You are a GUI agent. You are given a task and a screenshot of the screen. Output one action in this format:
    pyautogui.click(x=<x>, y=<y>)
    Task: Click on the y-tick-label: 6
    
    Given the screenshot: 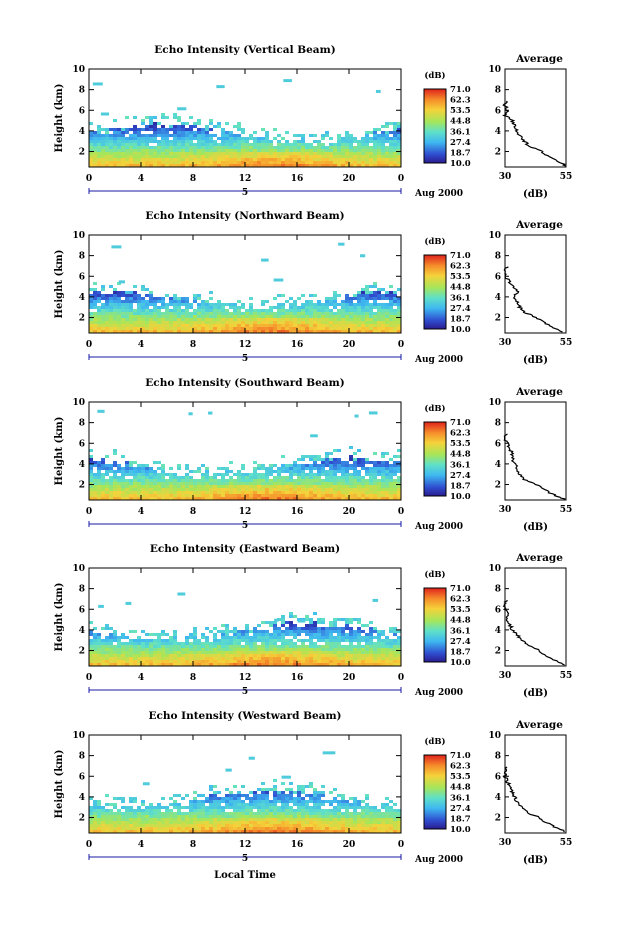 What is the action you would take?
    pyautogui.click(x=82, y=111)
    